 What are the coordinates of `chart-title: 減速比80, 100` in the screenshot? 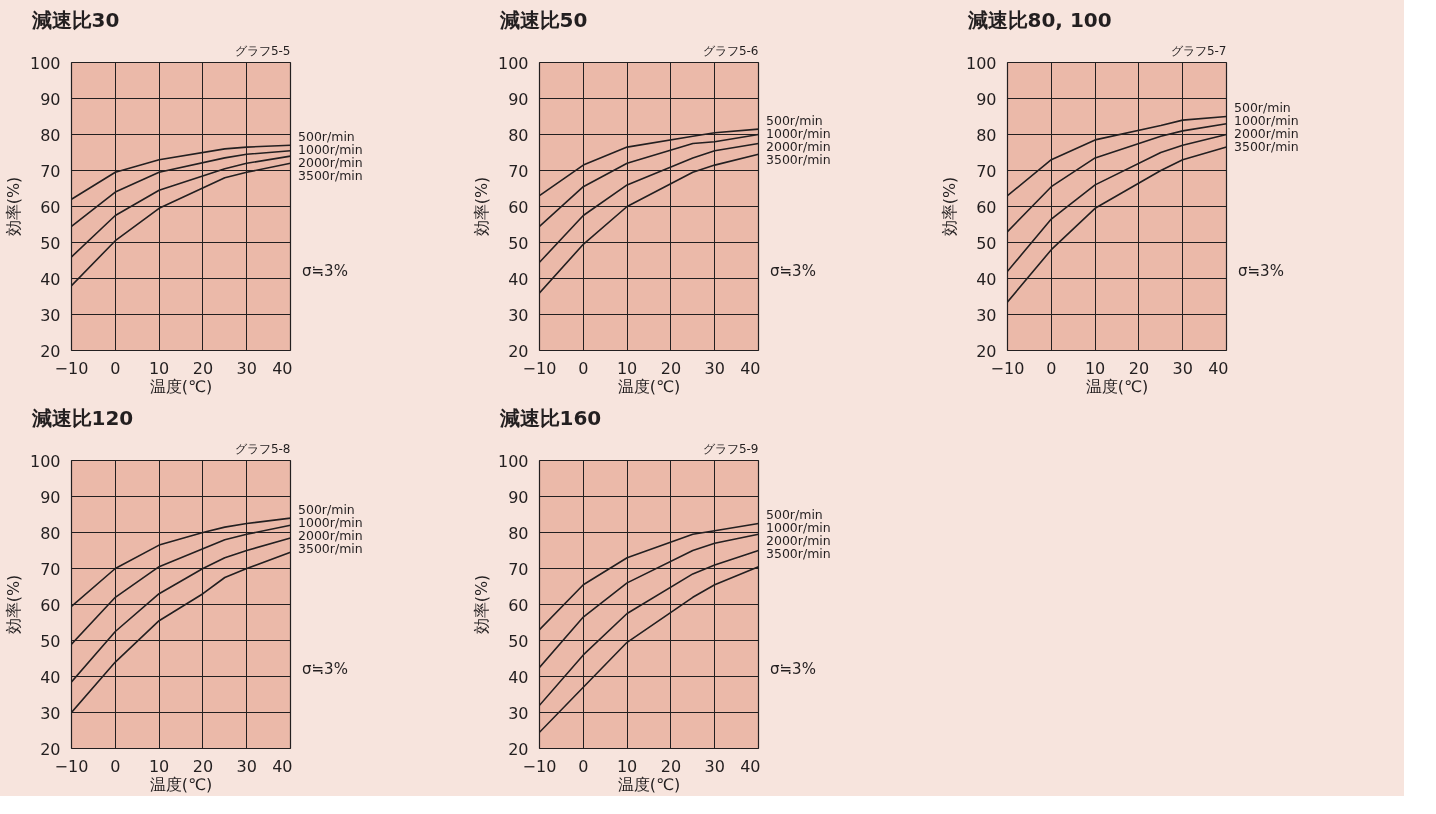 It's located at (1039, 19).